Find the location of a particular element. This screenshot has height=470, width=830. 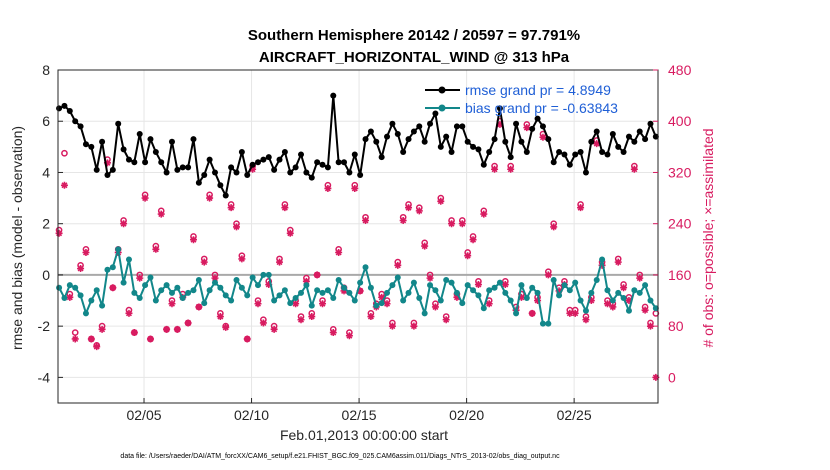

y-right-axis-label: # of obs: o=possible; ×=assimilated is located at coordinates (708, 237).